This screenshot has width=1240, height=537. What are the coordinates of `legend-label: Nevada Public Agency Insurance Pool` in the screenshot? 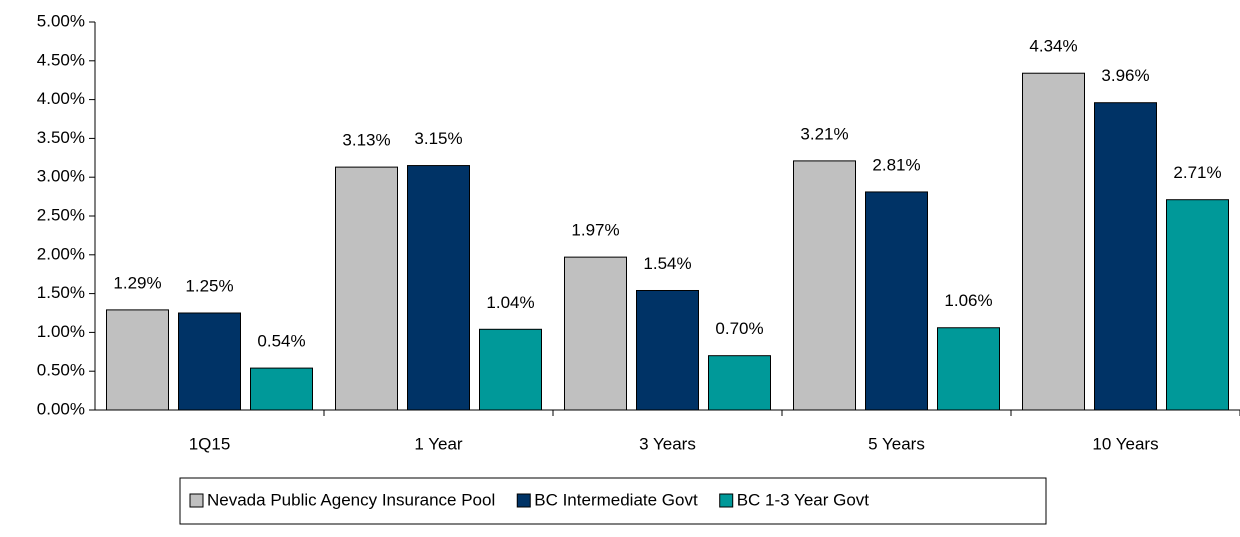 It's located at (351, 499).